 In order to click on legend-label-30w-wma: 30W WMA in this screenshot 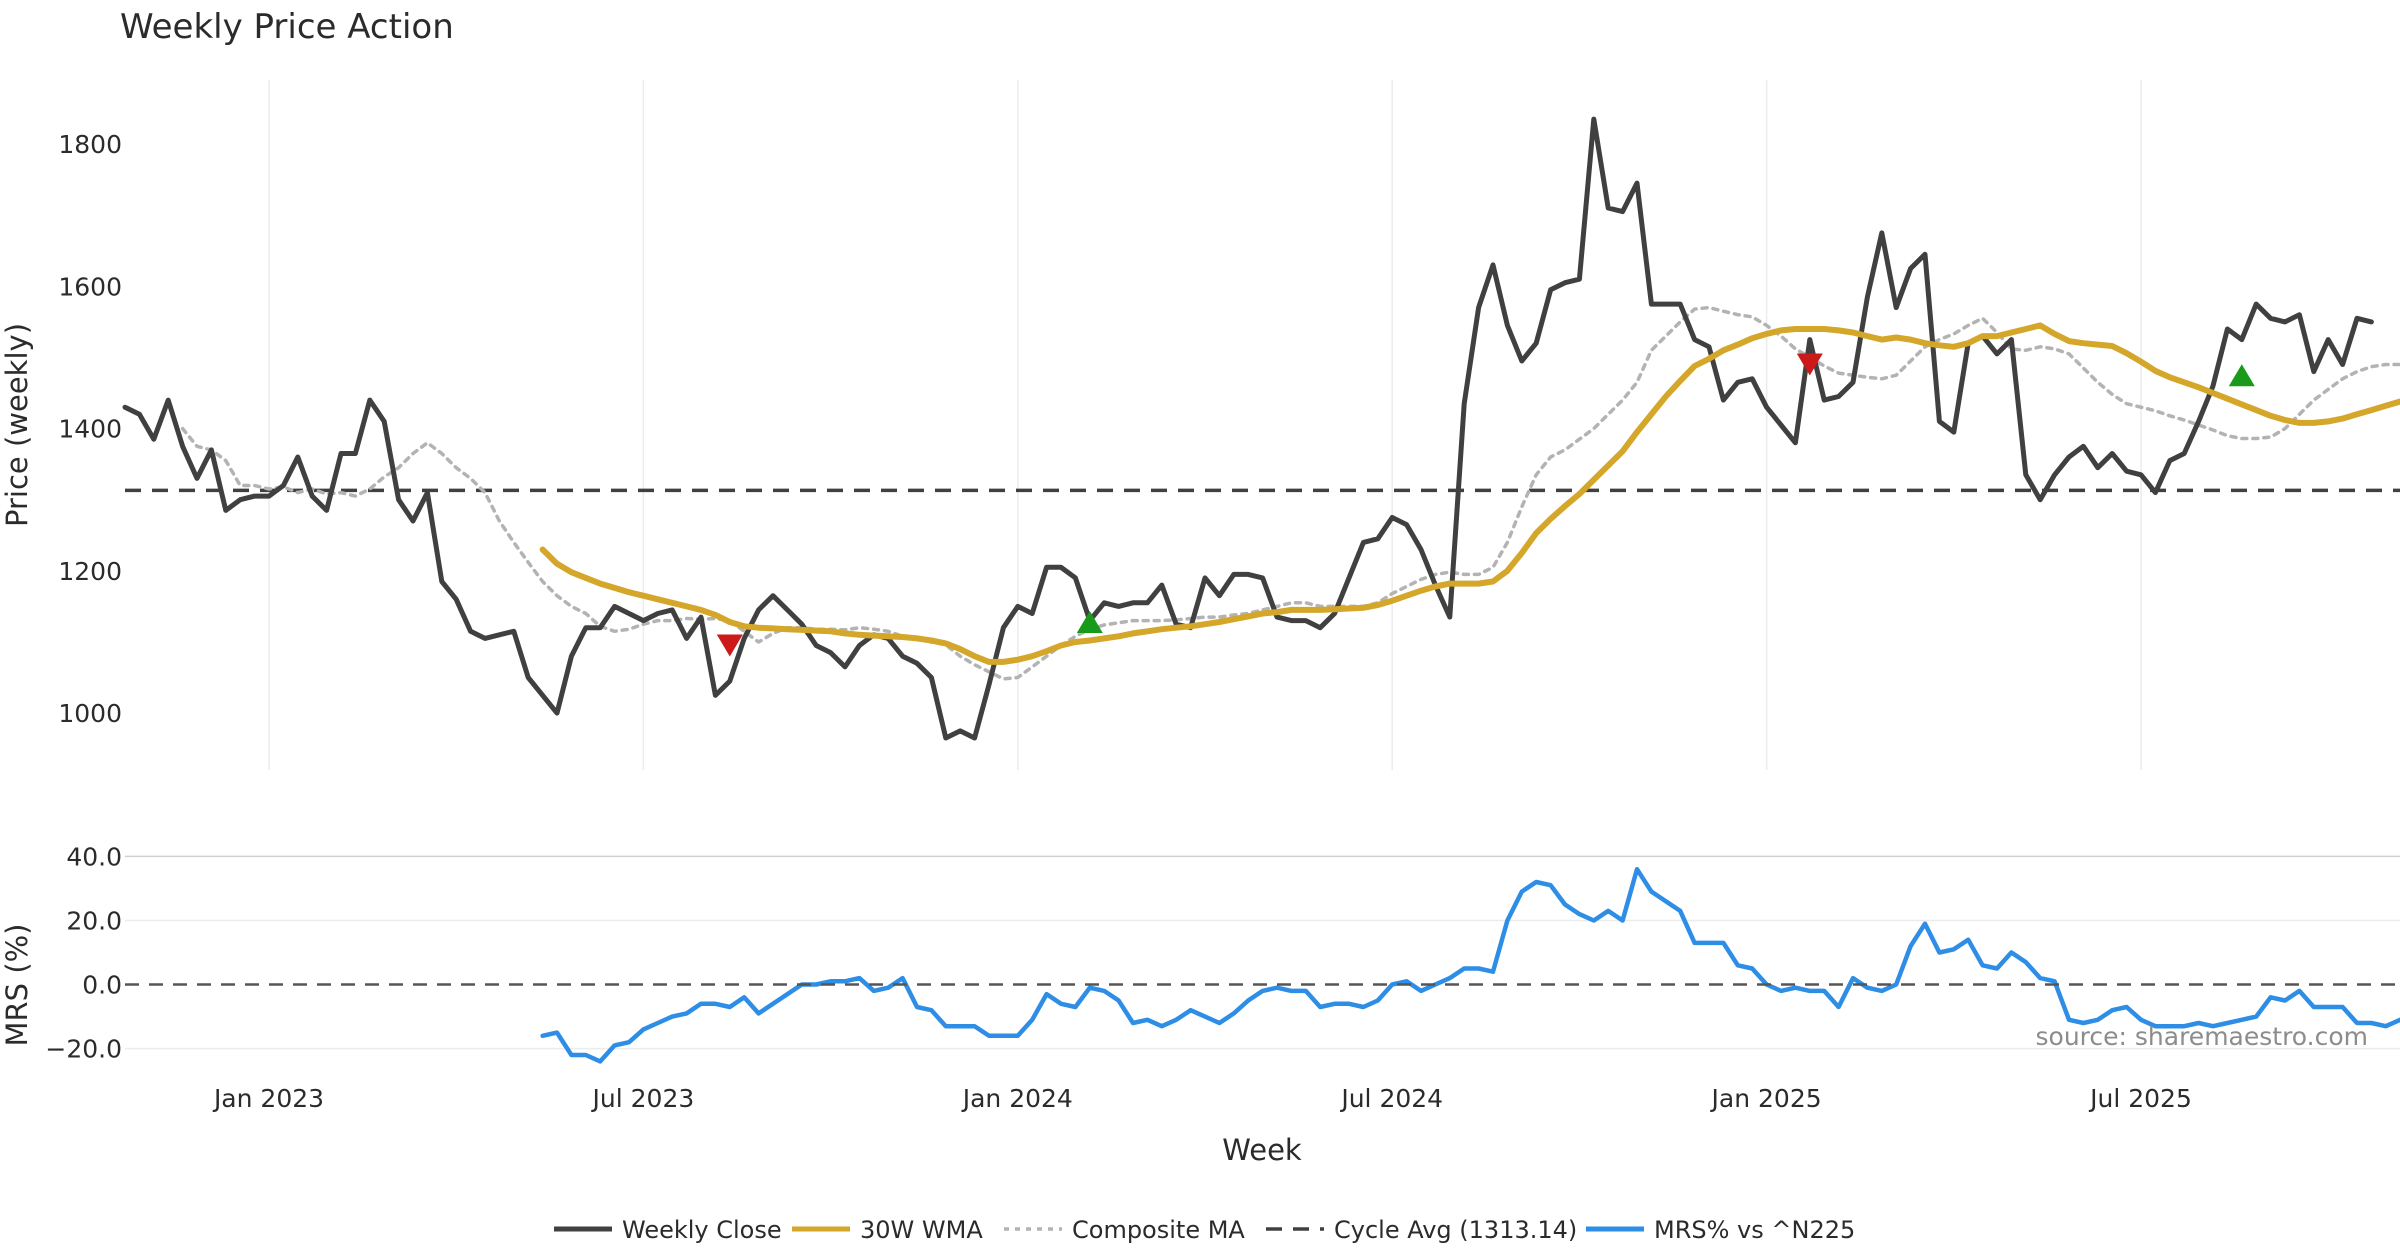, I will do `click(921, 1230)`.